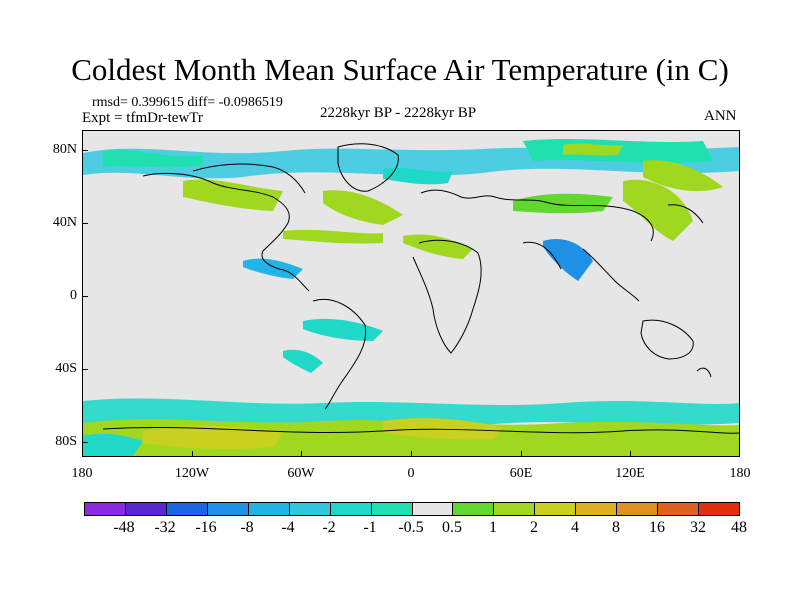  Describe the element at coordinates (165, 527) in the screenshot. I see `colorbar-label: -32` at that location.